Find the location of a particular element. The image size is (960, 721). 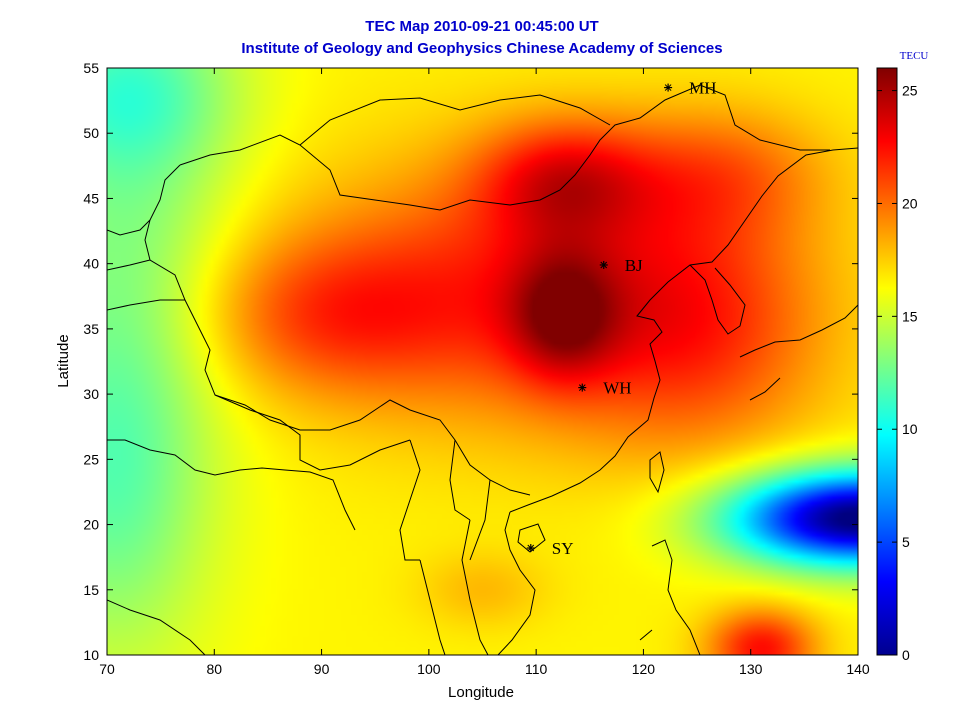

x-tick-label: 120 is located at coordinates (644, 669).